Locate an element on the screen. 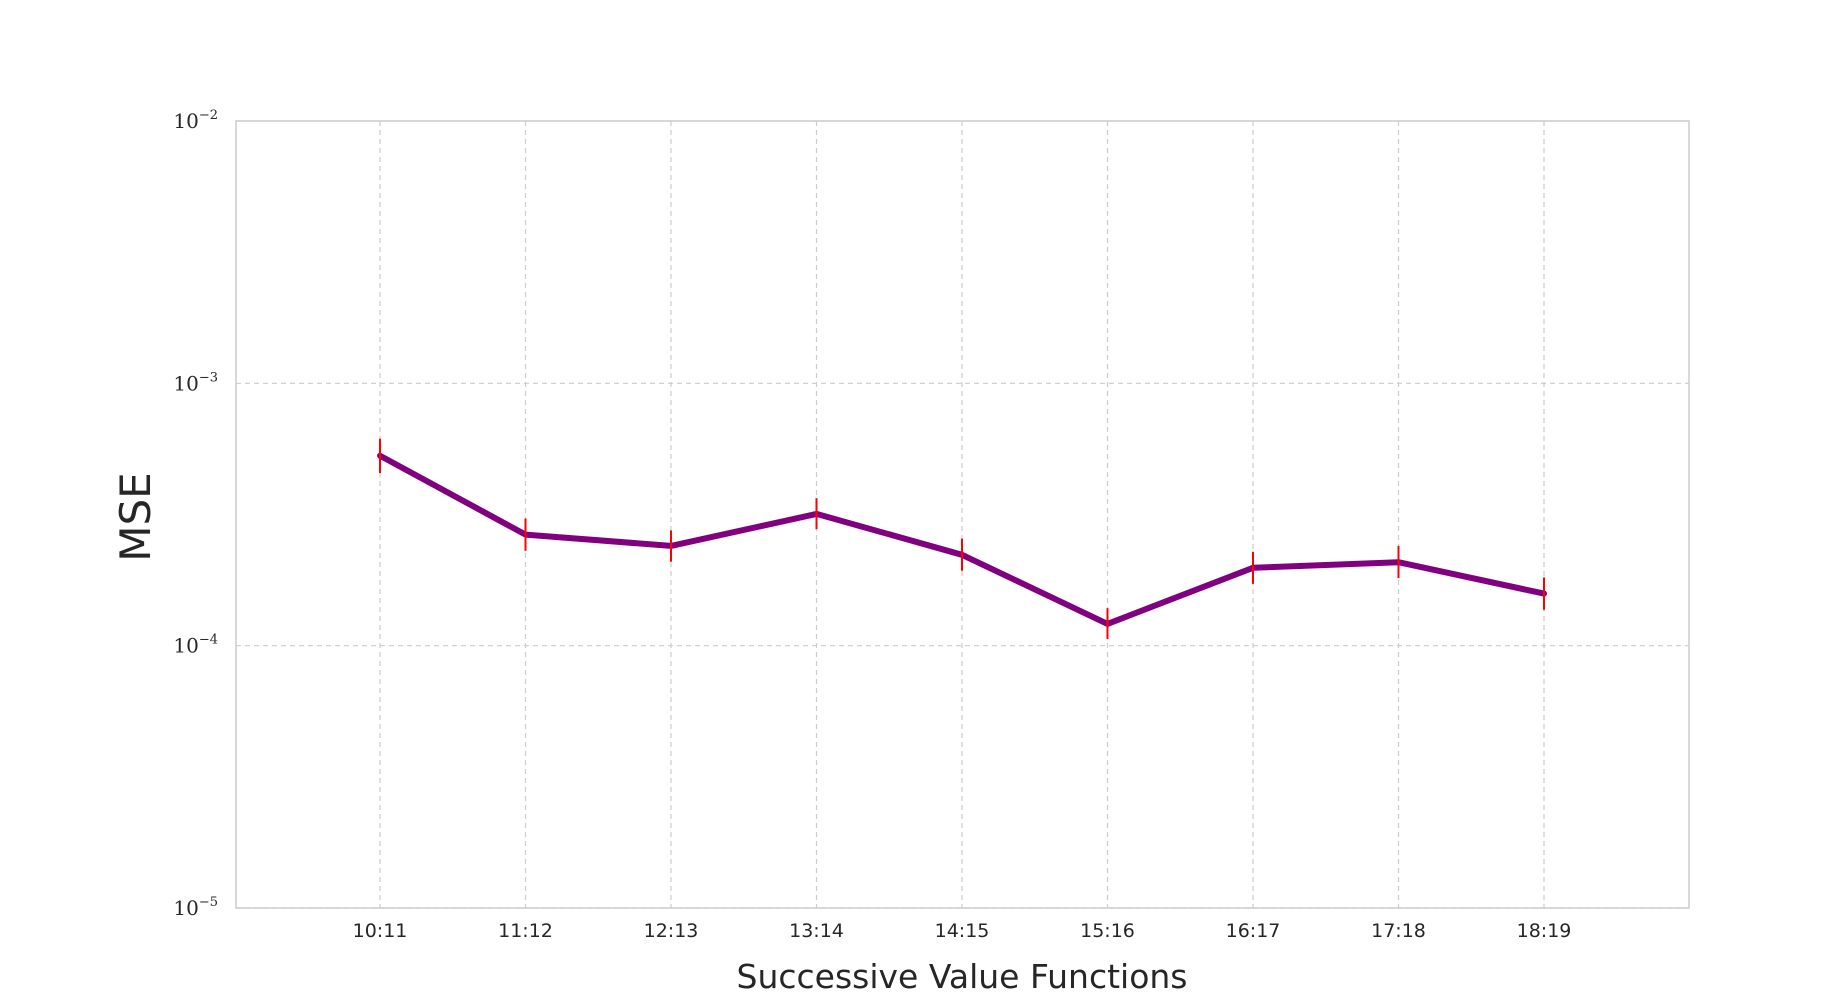 The width and height of the screenshot is (1848, 1003). y-tick-label: 10⁻⁴ is located at coordinates (195, 645).